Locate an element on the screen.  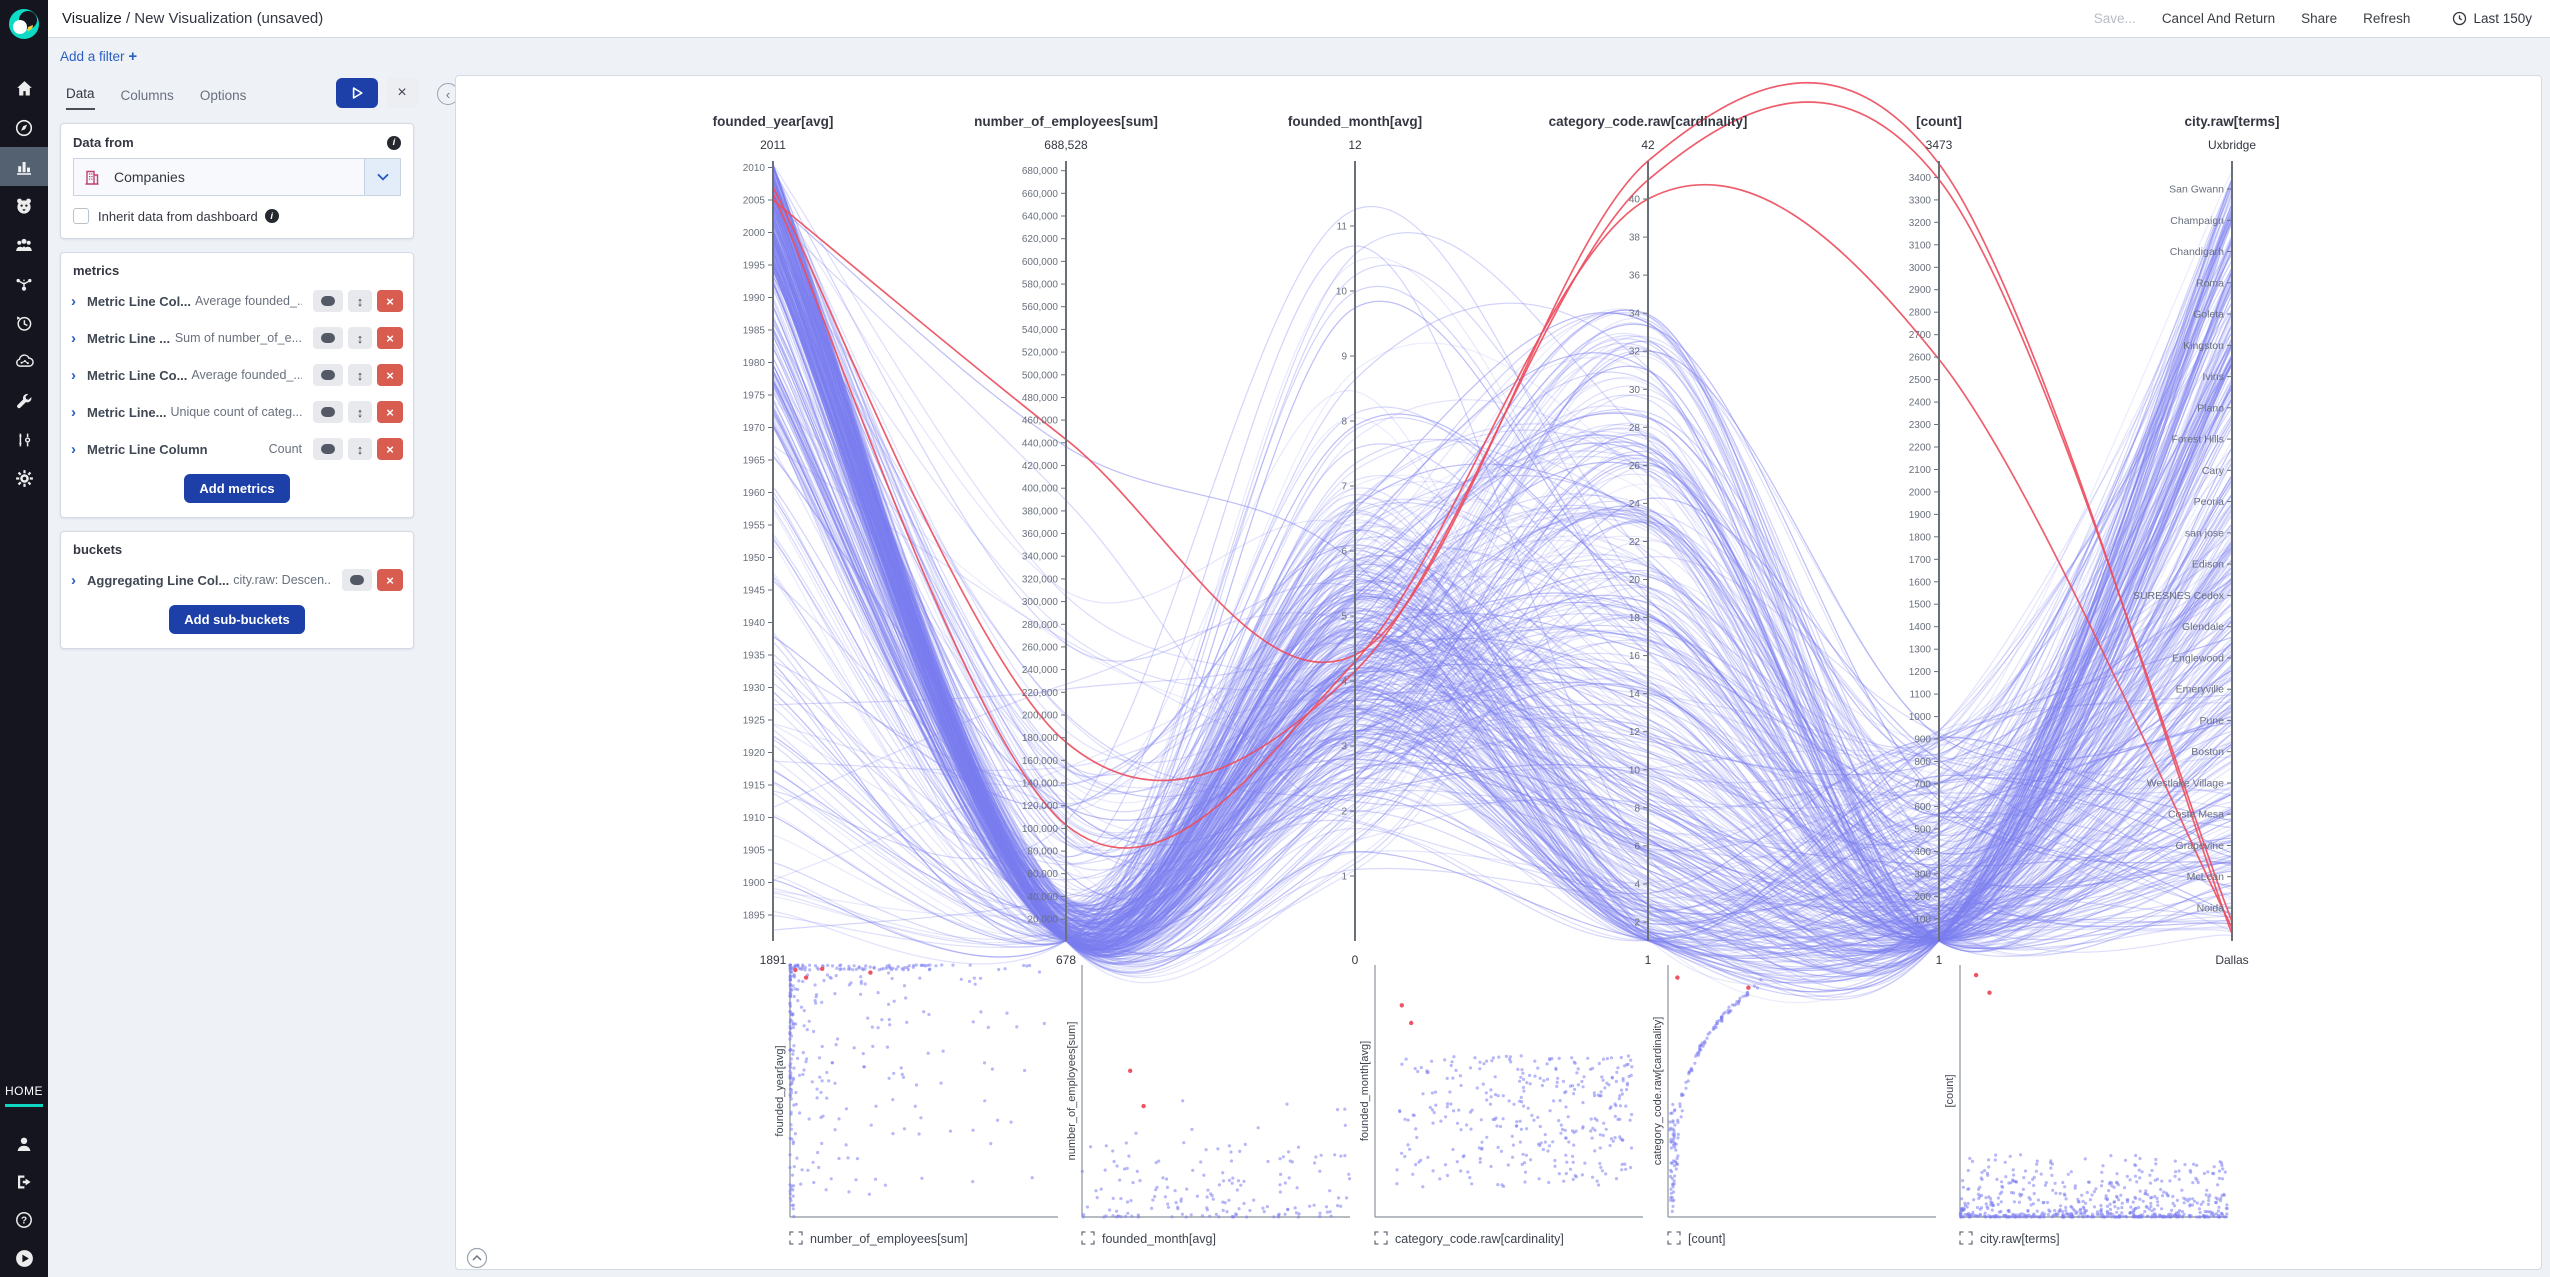
discard-changes-button: × is located at coordinates (402, 93).